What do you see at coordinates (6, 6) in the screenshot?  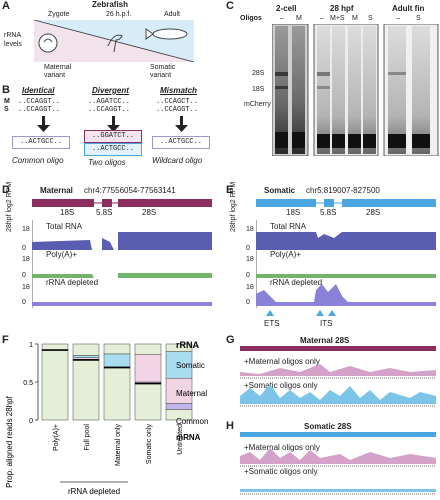 I see `panel-label-a: A` at bounding box center [6, 6].